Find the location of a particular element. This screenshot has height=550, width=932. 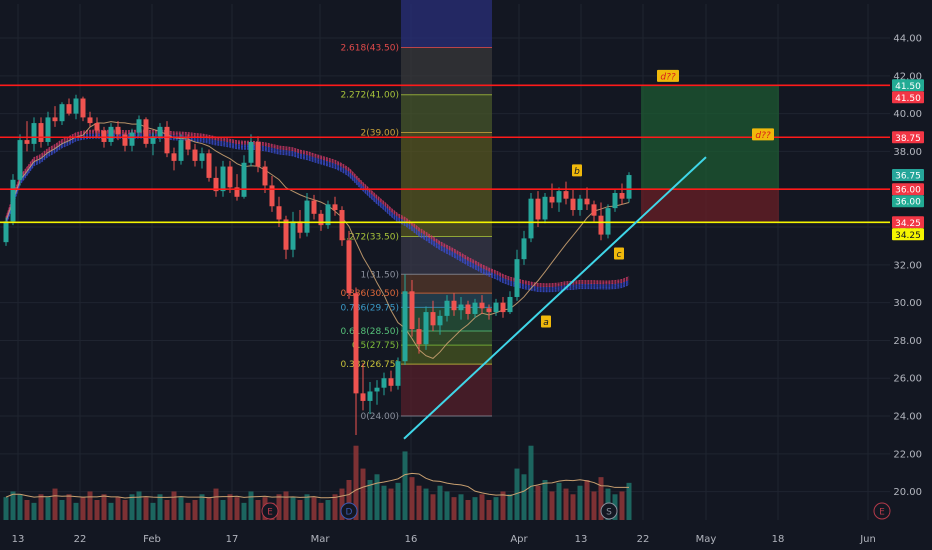

time-tick-label: 22 is located at coordinates (643, 539).